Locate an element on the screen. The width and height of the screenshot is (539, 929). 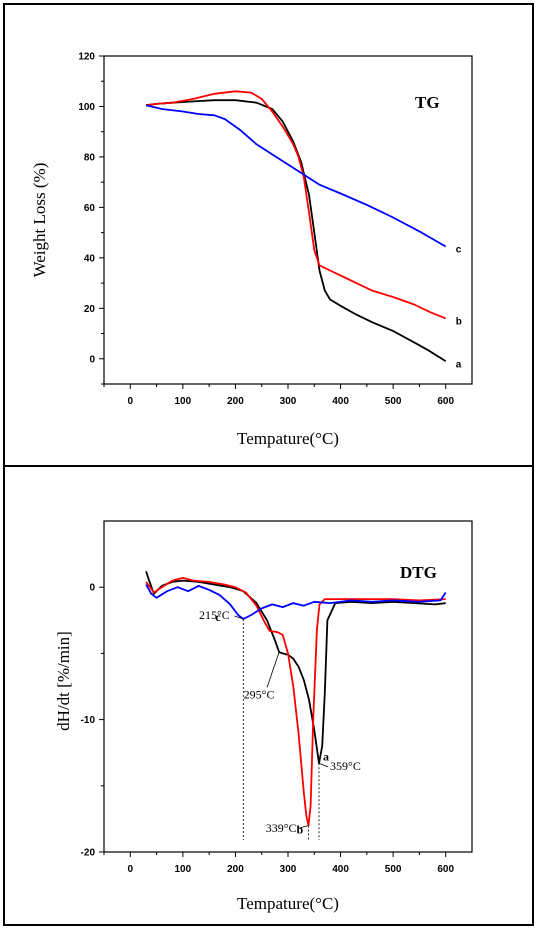
y-tick-label: 120 is located at coordinates (86, 57).